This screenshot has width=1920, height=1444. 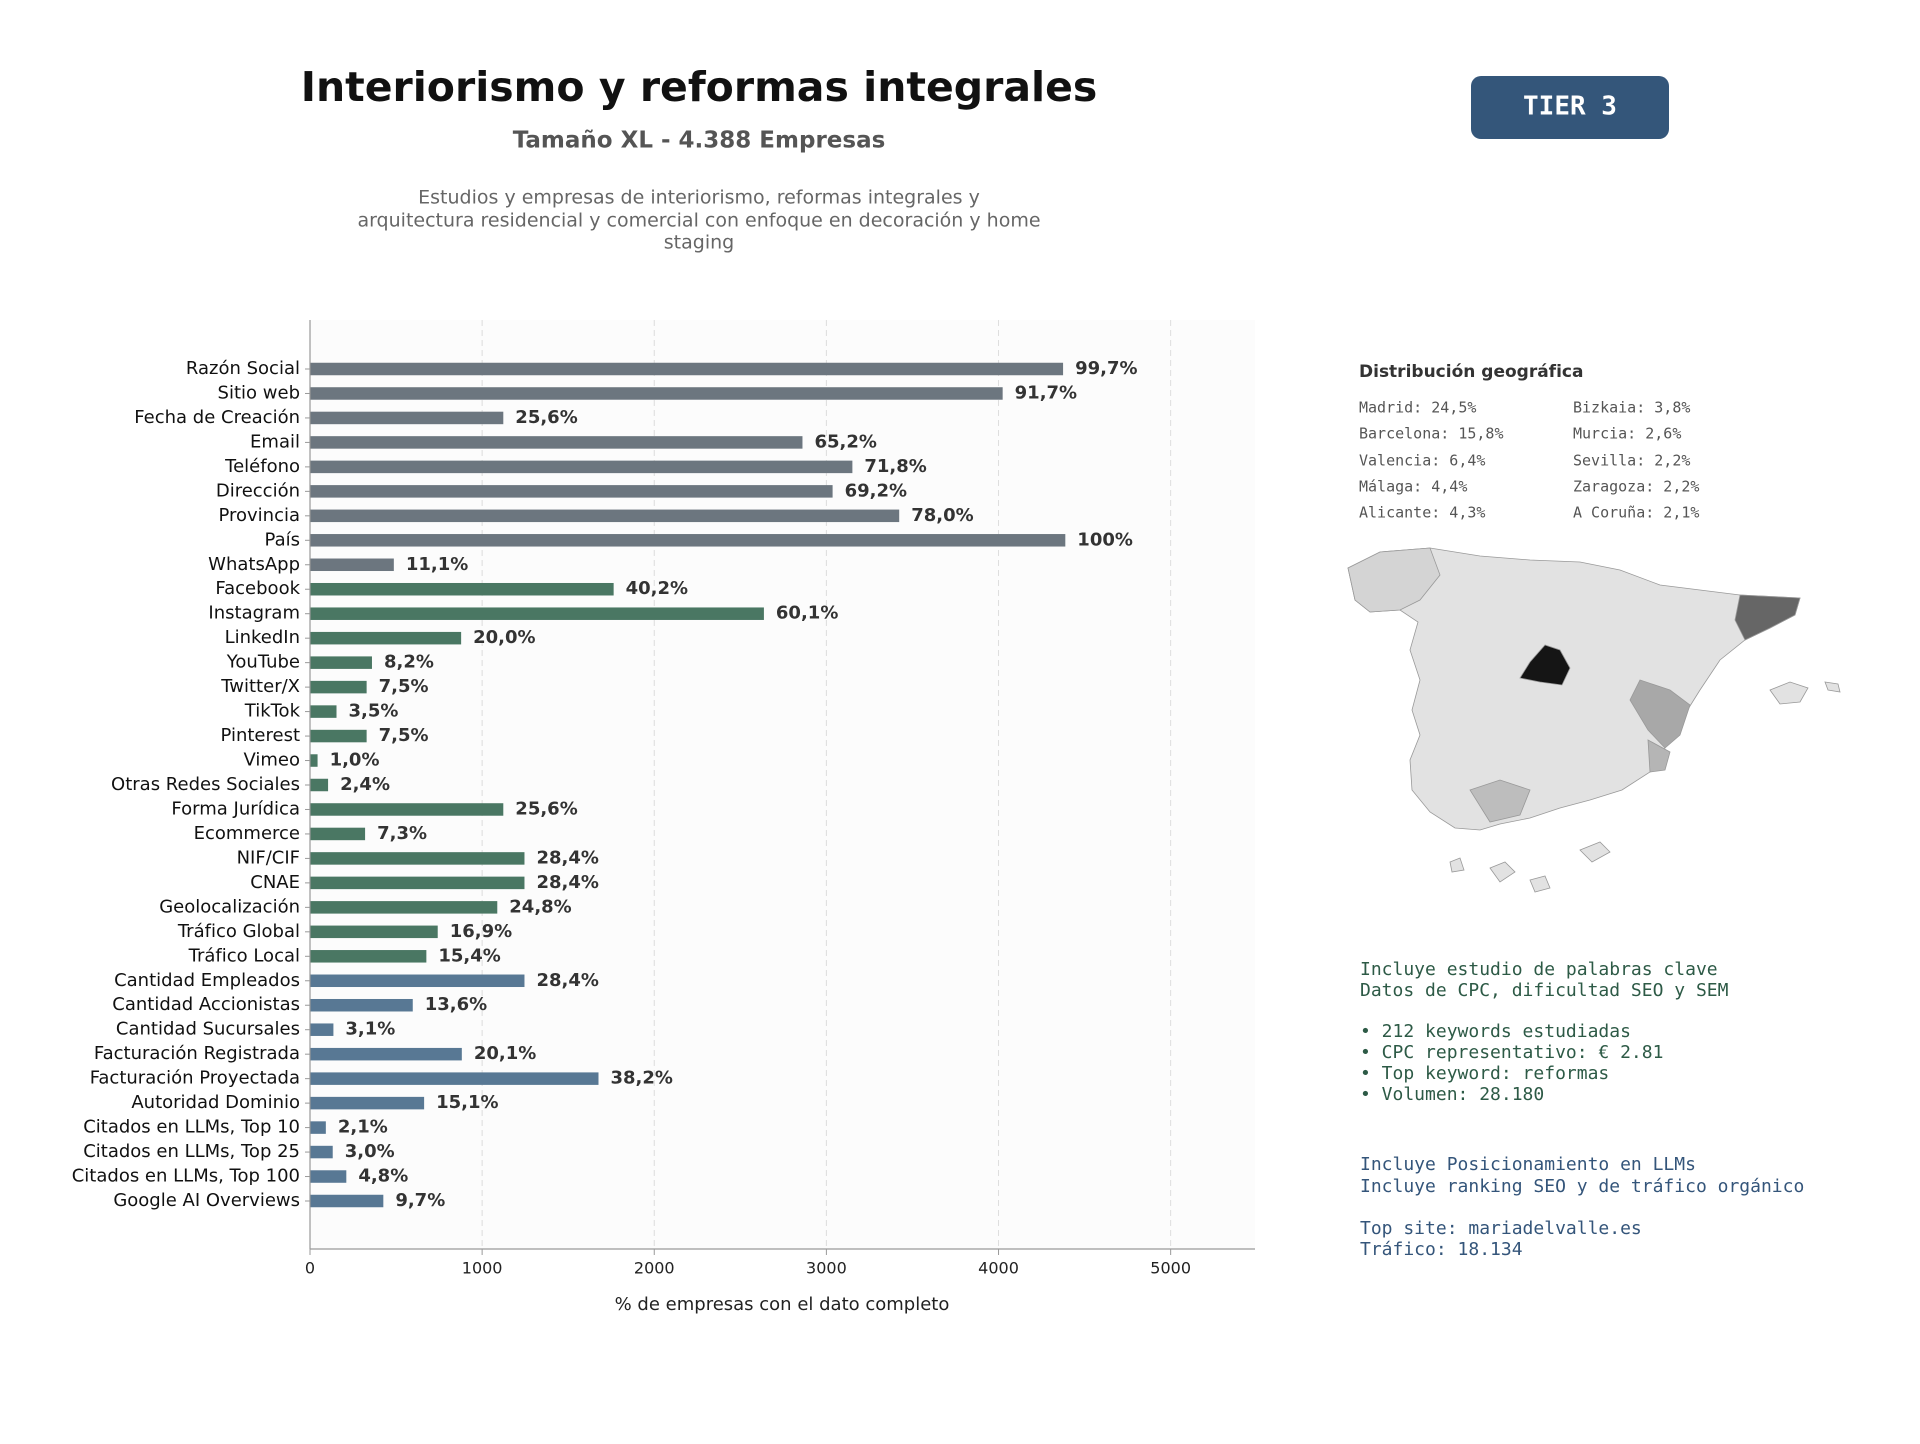 What do you see at coordinates (383, 1176) in the screenshot?
I see `value-label: 4,8%` at bounding box center [383, 1176].